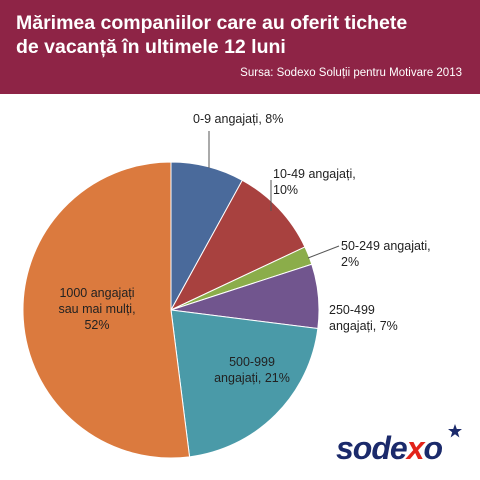  What do you see at coordinates (314, 182) in the screenshot?
I see `slice-label: 10-49 angajați, 10%` at bounding box center [314, 182].